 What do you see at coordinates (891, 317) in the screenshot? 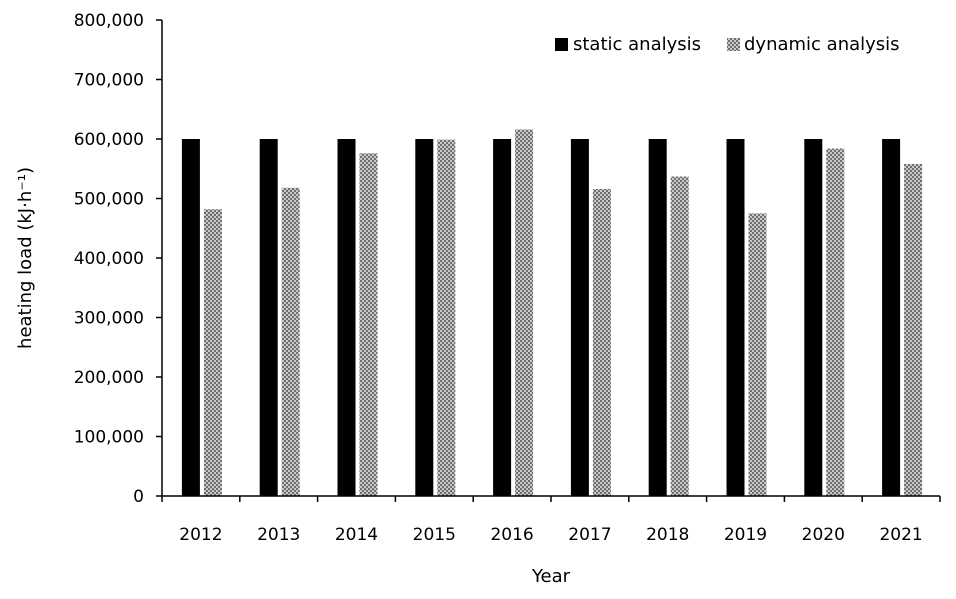
I see `bar-static-2021` at bounding box center [891, 317].